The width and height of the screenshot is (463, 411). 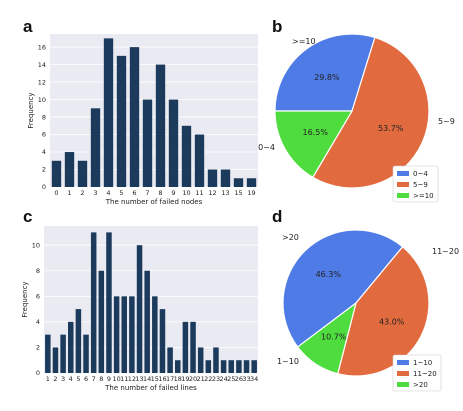 I want to click on y-tick-label: 8, so click(x=38, y=271).